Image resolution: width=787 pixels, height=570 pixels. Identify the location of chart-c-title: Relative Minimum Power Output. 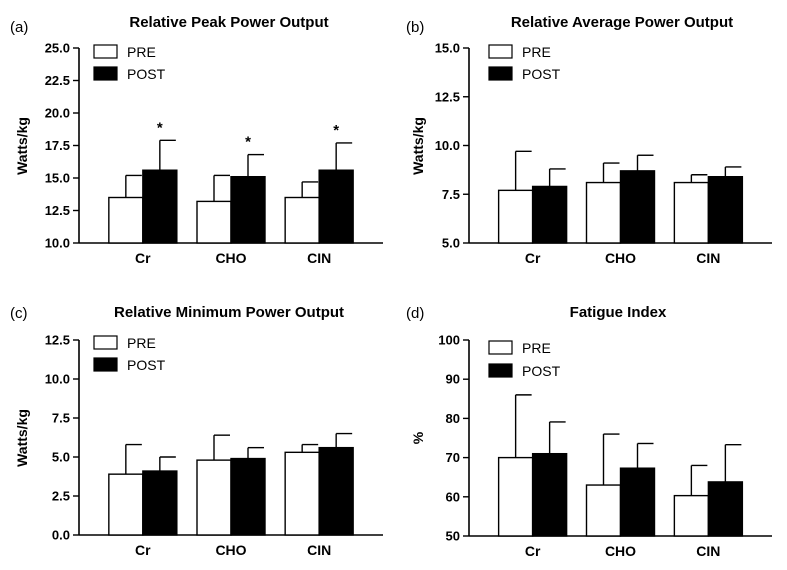
(229, 312).